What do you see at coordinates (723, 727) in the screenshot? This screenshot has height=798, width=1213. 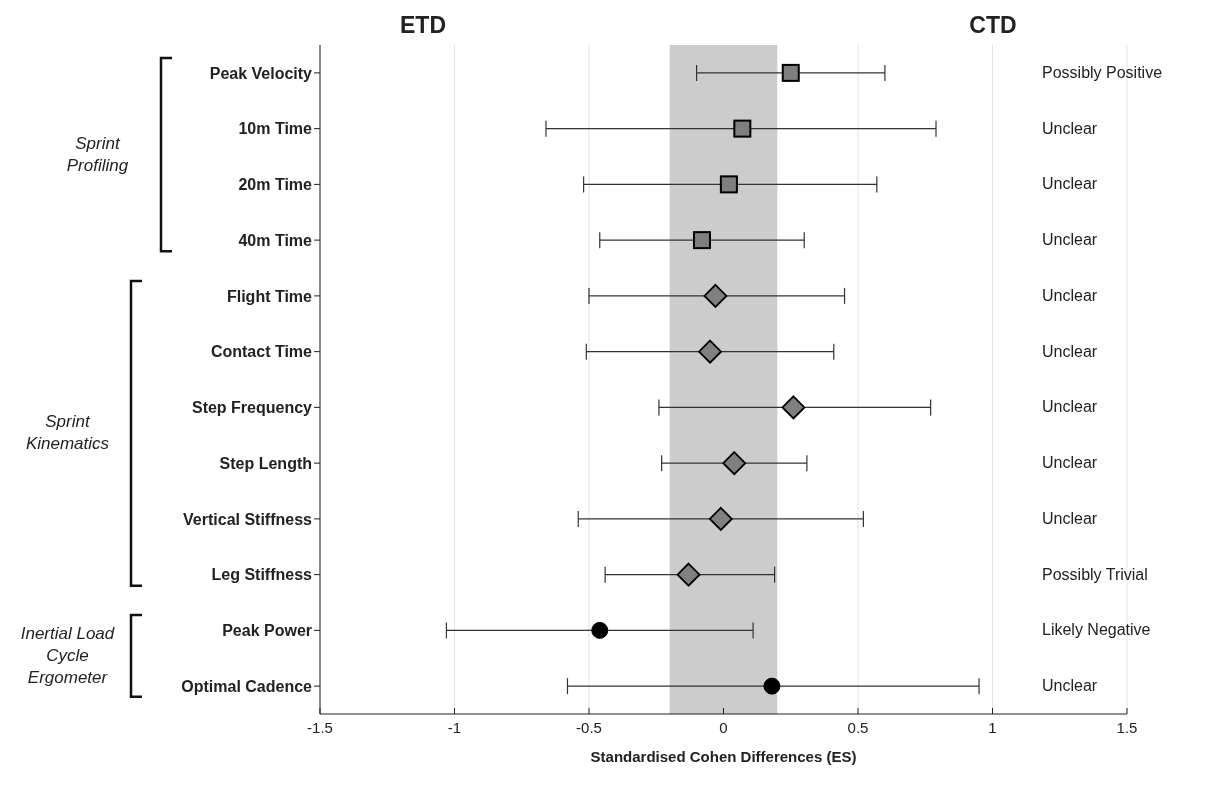 I see `x-tick-label: 0` at bounding box center [723, 727].